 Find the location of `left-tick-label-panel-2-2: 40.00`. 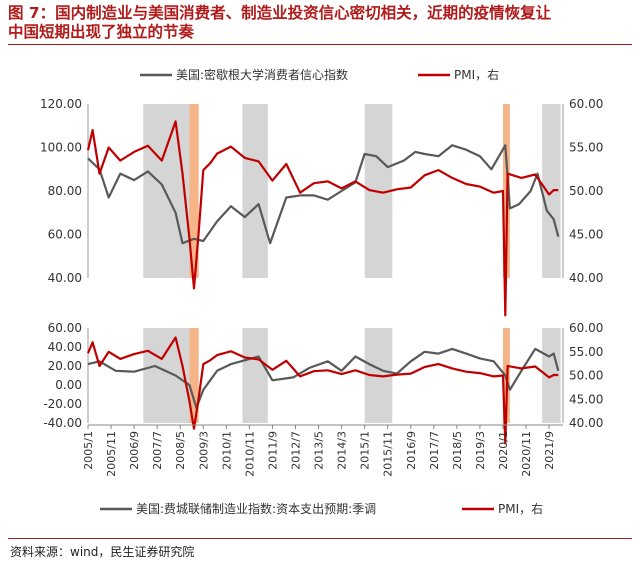

left-tick-label-panel-2-2: 40.00 is located at coordinates (65, 347).